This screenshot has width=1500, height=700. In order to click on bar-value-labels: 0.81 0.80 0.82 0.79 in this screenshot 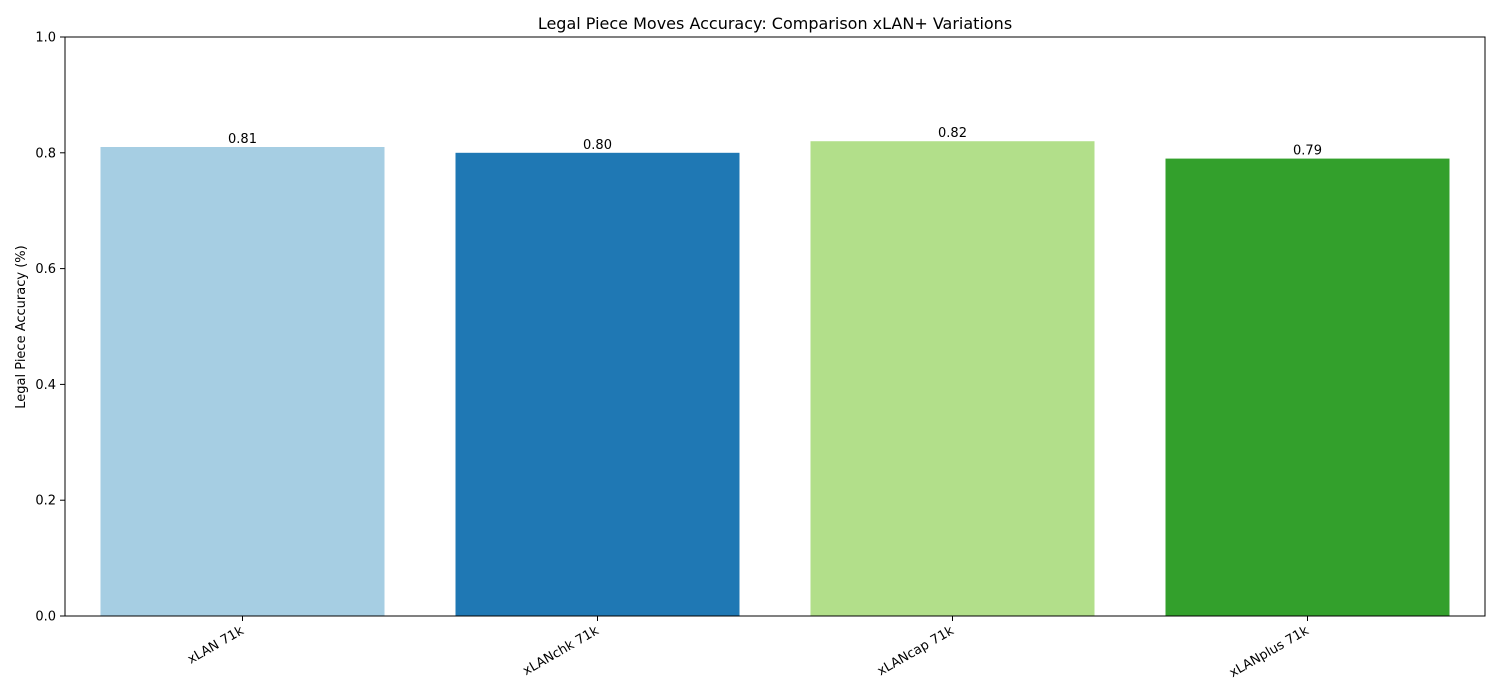, I will do `click(775, 142)`.